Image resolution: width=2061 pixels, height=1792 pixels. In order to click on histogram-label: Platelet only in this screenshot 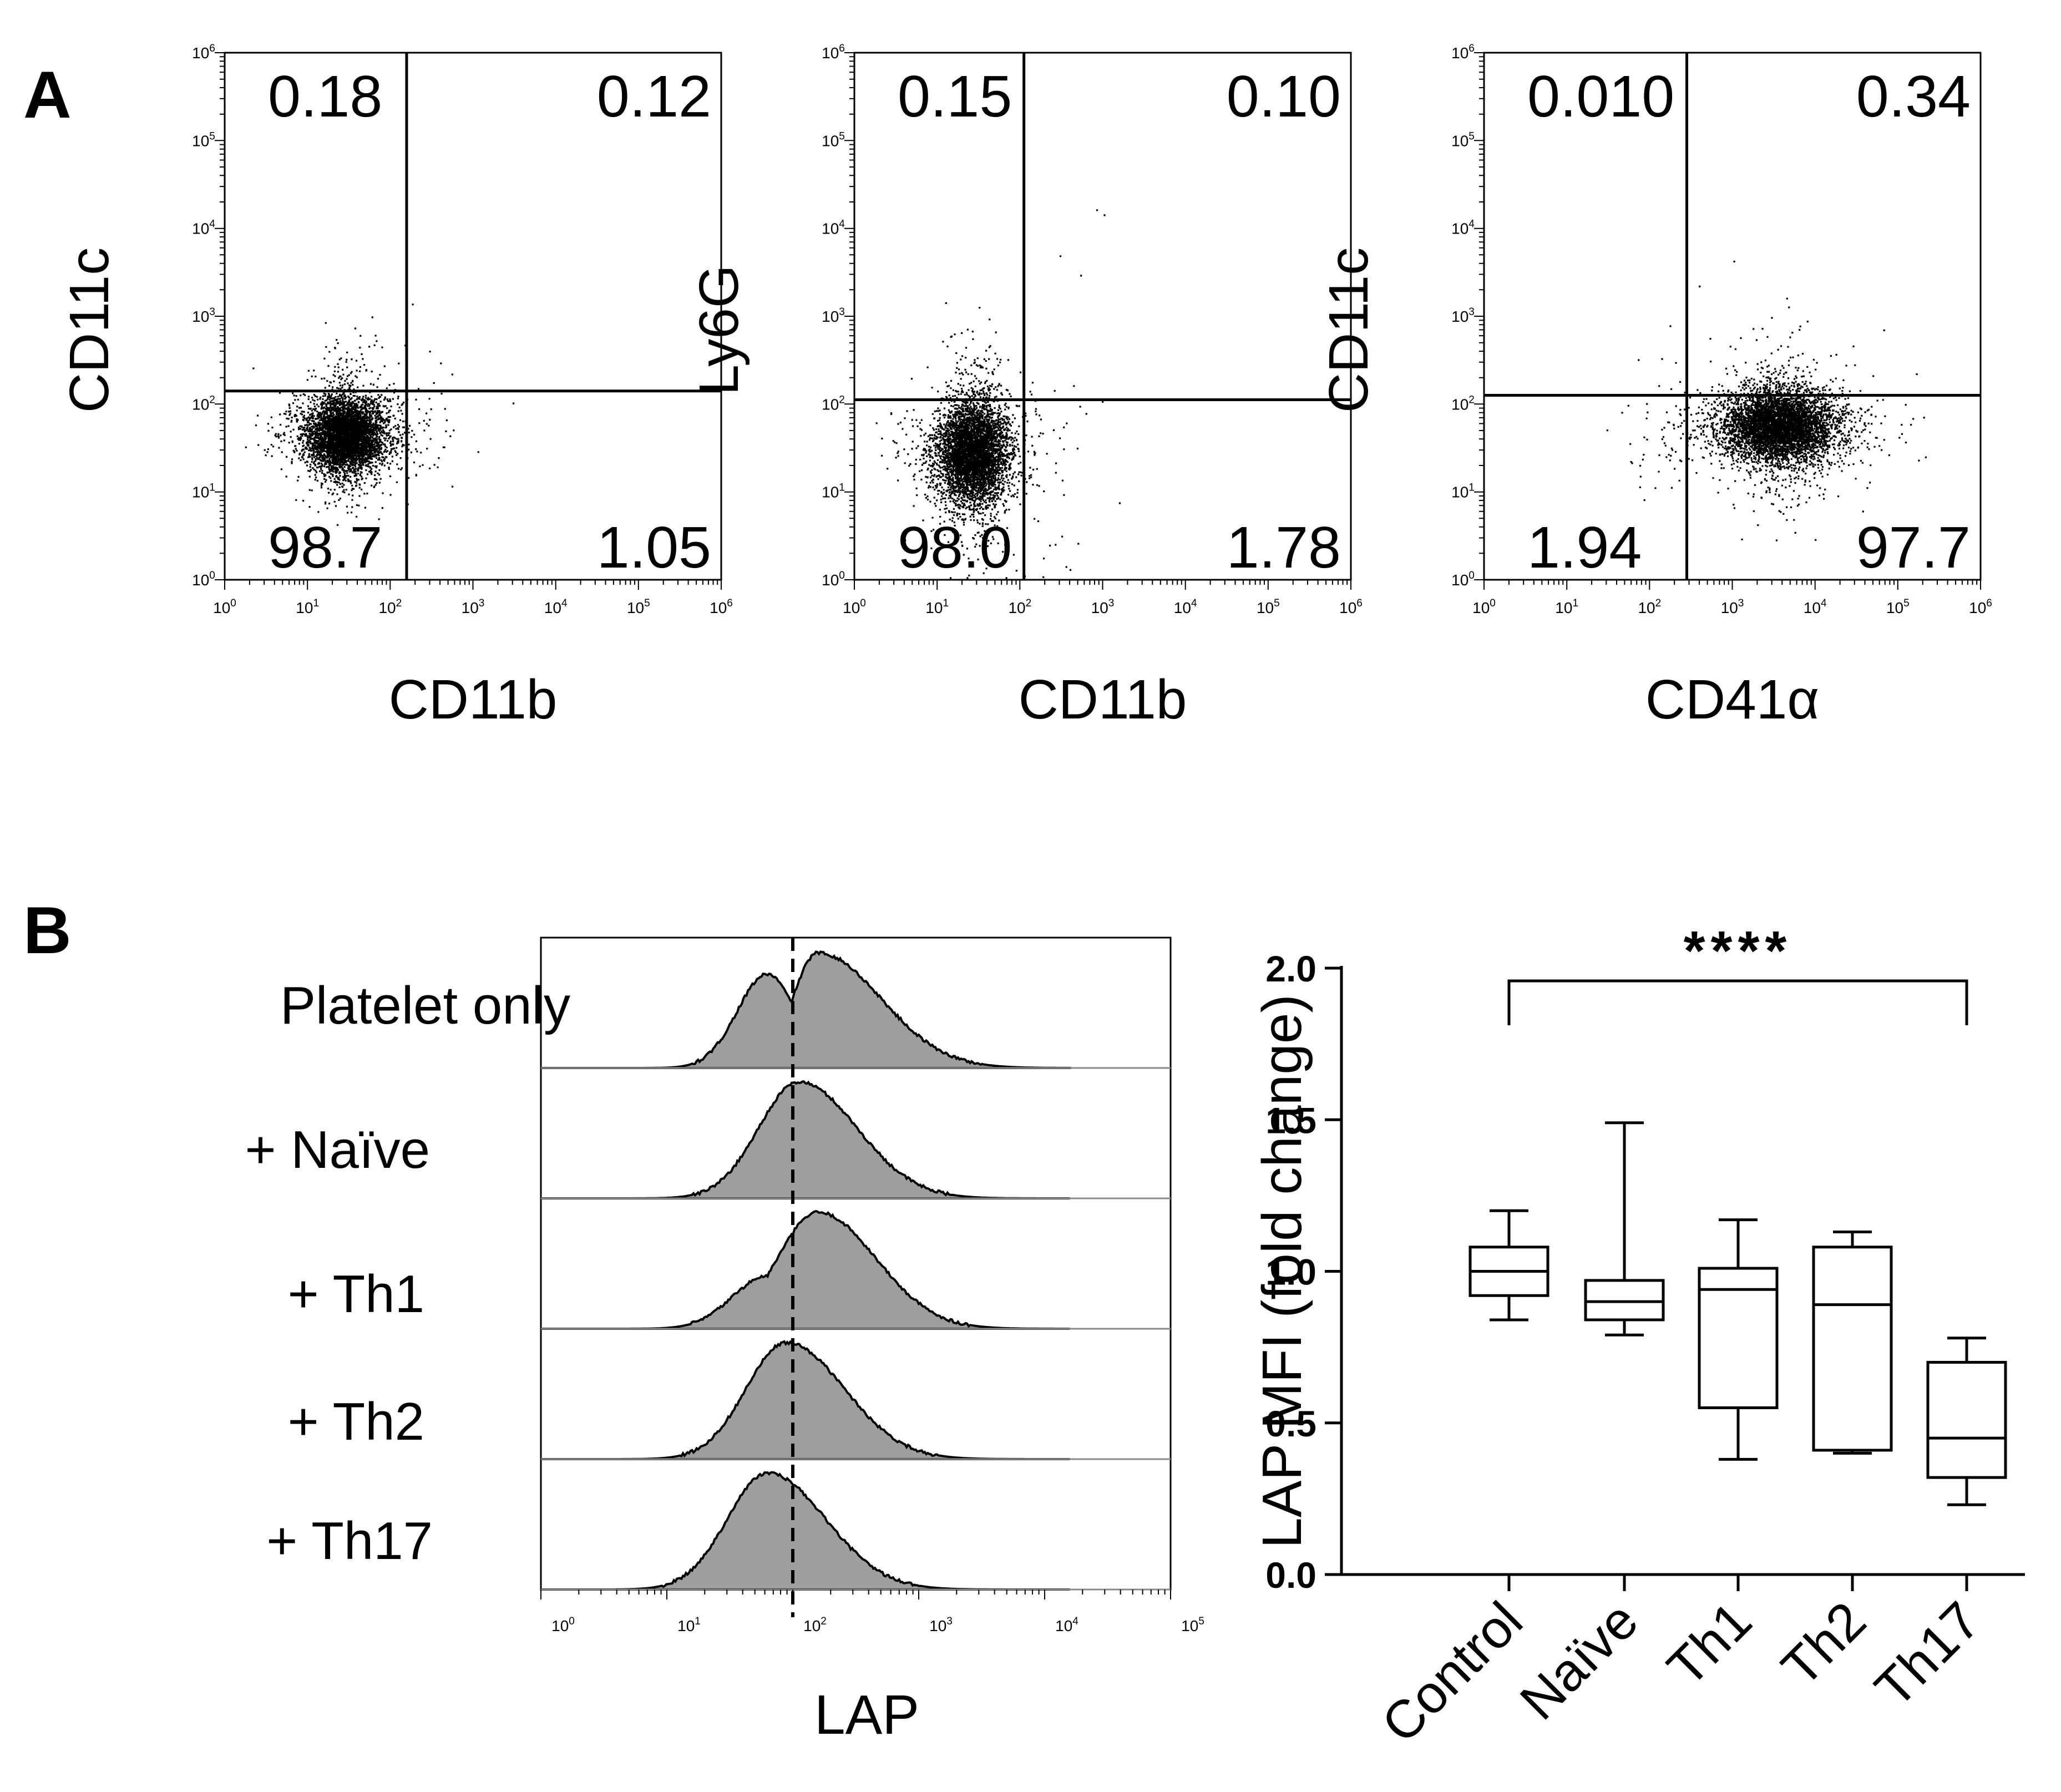, I will do `click(425, 1006)`.